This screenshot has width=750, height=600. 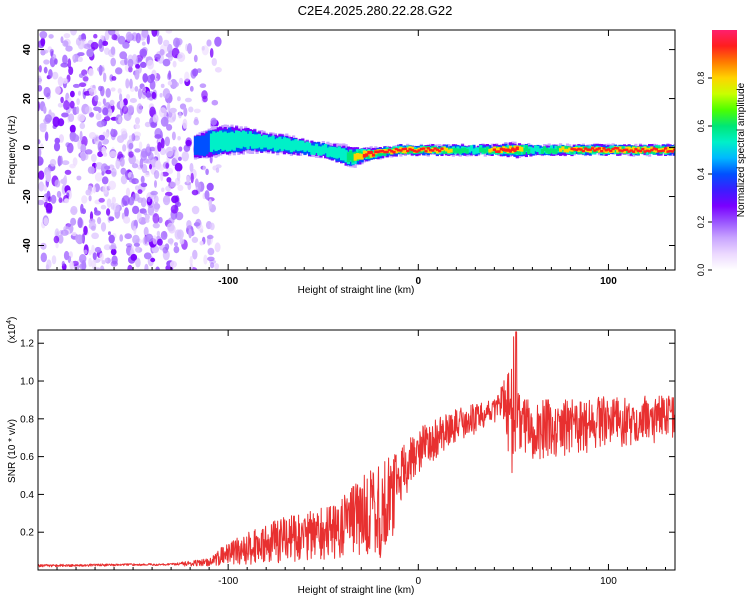 What do you see at coordinates (12, 451) in the screenshot?
I see `snr-ylabel: SNR (10 * v/v)` at bounding box center [12, 451].